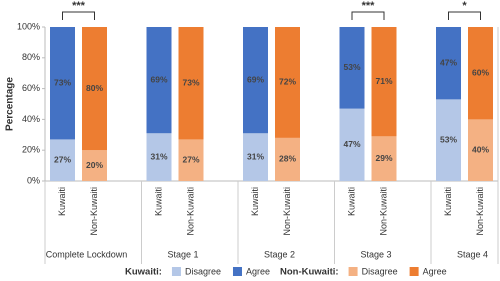  I want to click on value-label: 71%, so click(383, 81).